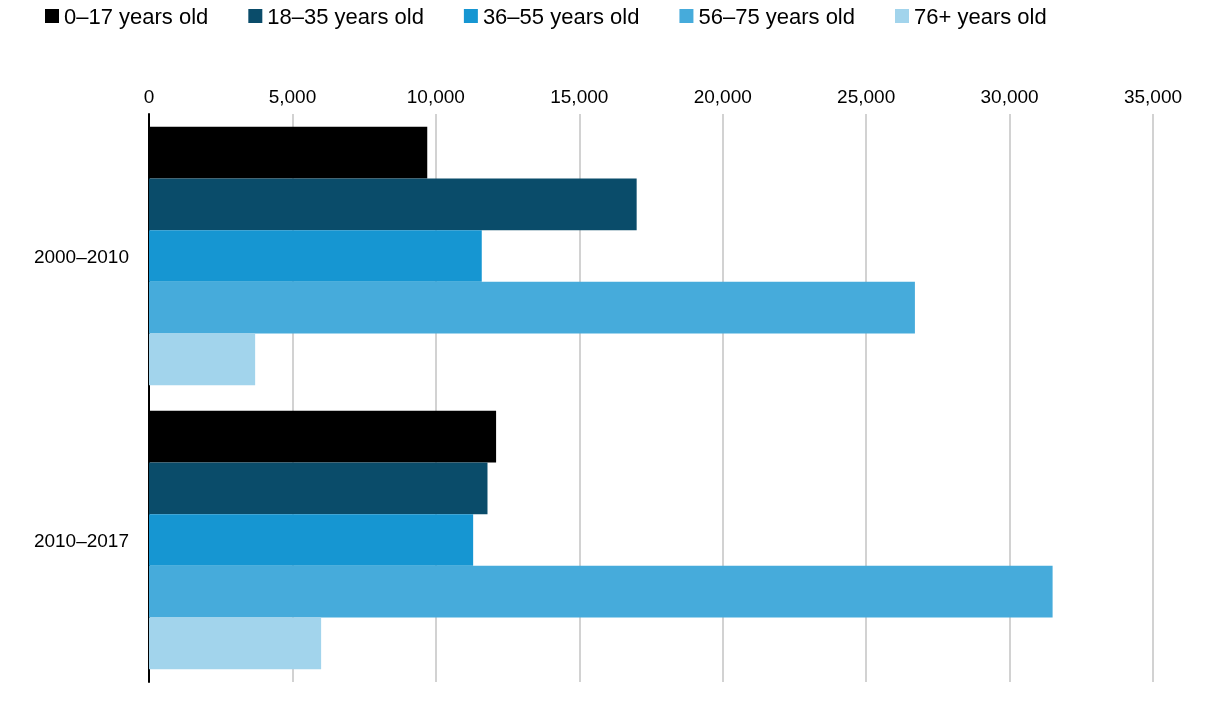 The image size is (1206, 727). Describe the element at coordinates (722, 96) in the screenshot. I see `x-tick-label: 20,000` at that location.